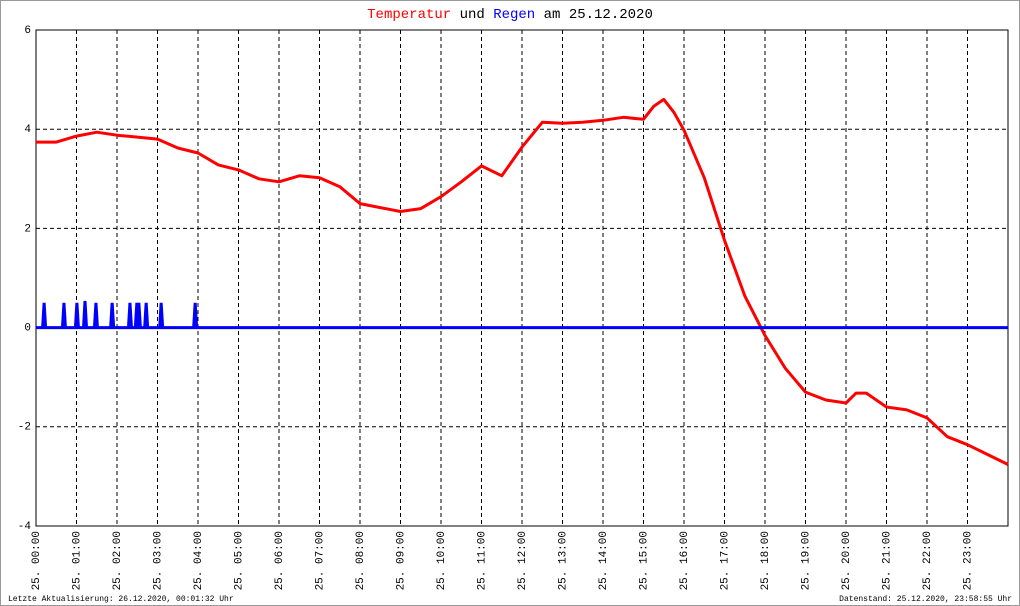  I want to click on x-tick-label: 25. 04:00, so click(199, 560).